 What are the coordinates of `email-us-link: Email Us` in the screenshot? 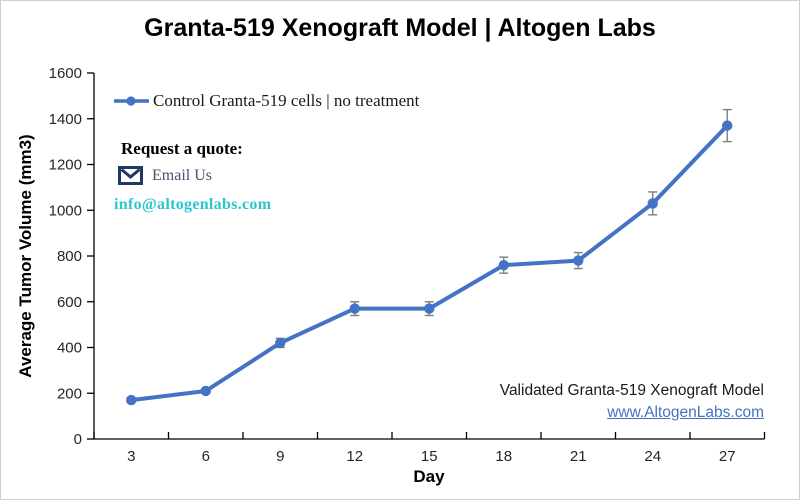 It's located at (165, 175).